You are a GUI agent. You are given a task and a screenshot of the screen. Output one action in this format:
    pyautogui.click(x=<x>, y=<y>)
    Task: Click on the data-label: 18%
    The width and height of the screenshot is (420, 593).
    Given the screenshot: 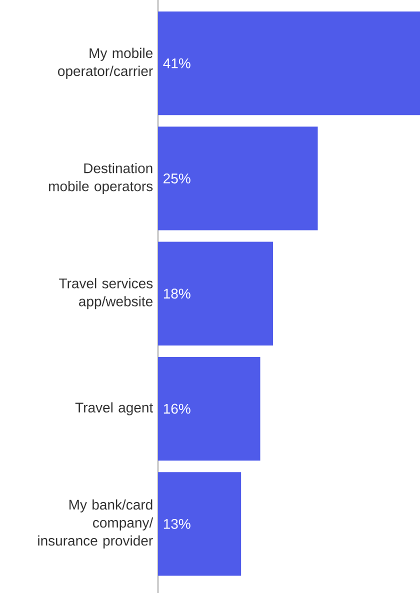 What is the action you would take?
    pyautogui.click(x=177, y=293)
    